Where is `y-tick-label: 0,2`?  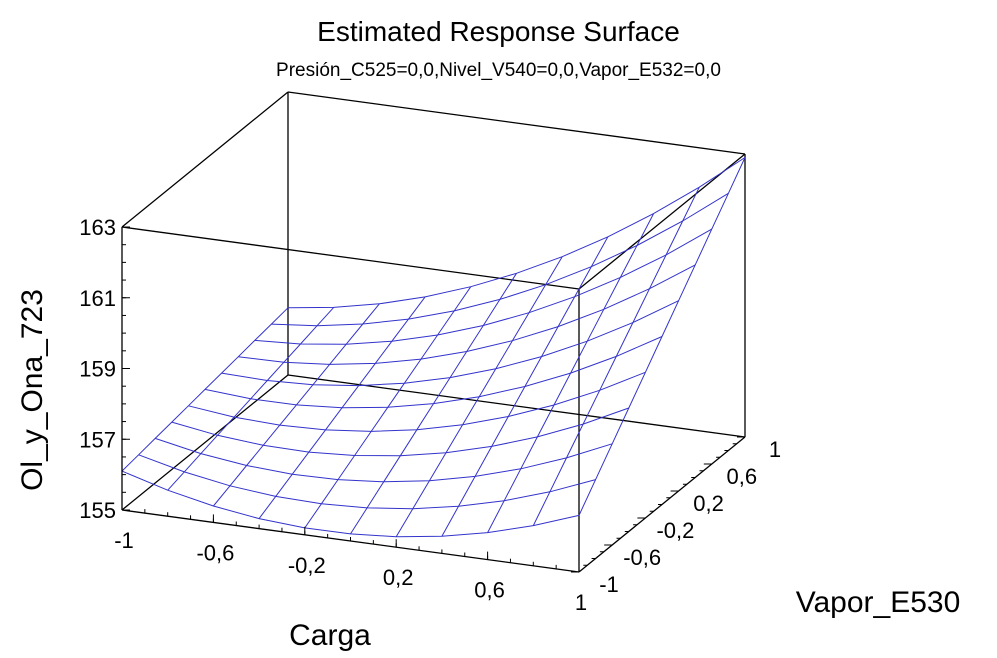 y-tick-label: 0,2 is located at coordinates (708, 503).